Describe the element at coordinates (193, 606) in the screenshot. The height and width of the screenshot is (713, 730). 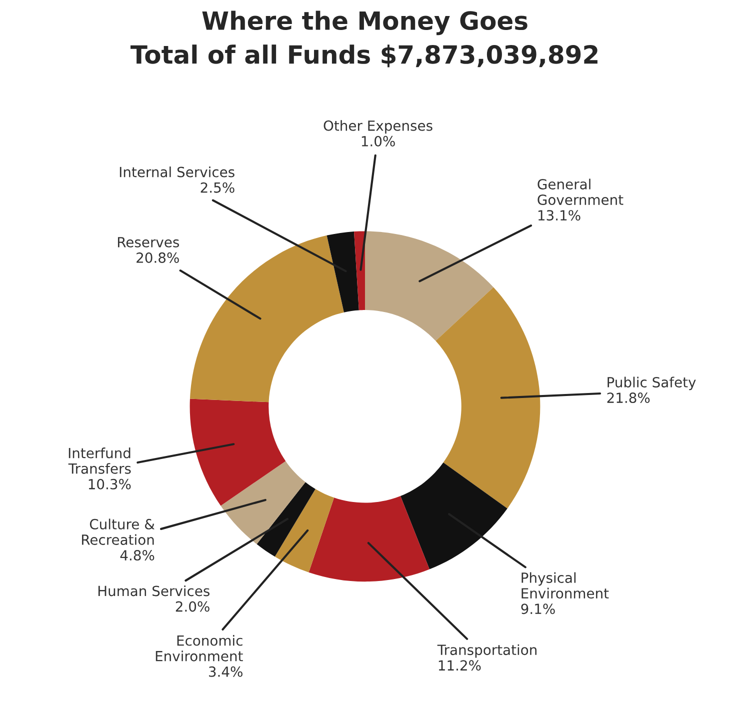
I see `data-label: 2.0%` at that location.